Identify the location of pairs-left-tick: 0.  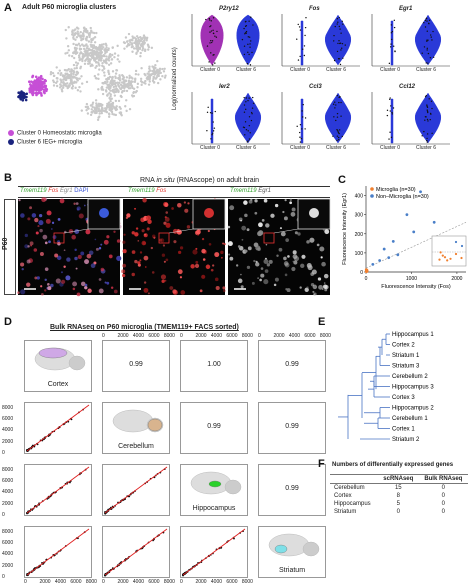
(3, 515).